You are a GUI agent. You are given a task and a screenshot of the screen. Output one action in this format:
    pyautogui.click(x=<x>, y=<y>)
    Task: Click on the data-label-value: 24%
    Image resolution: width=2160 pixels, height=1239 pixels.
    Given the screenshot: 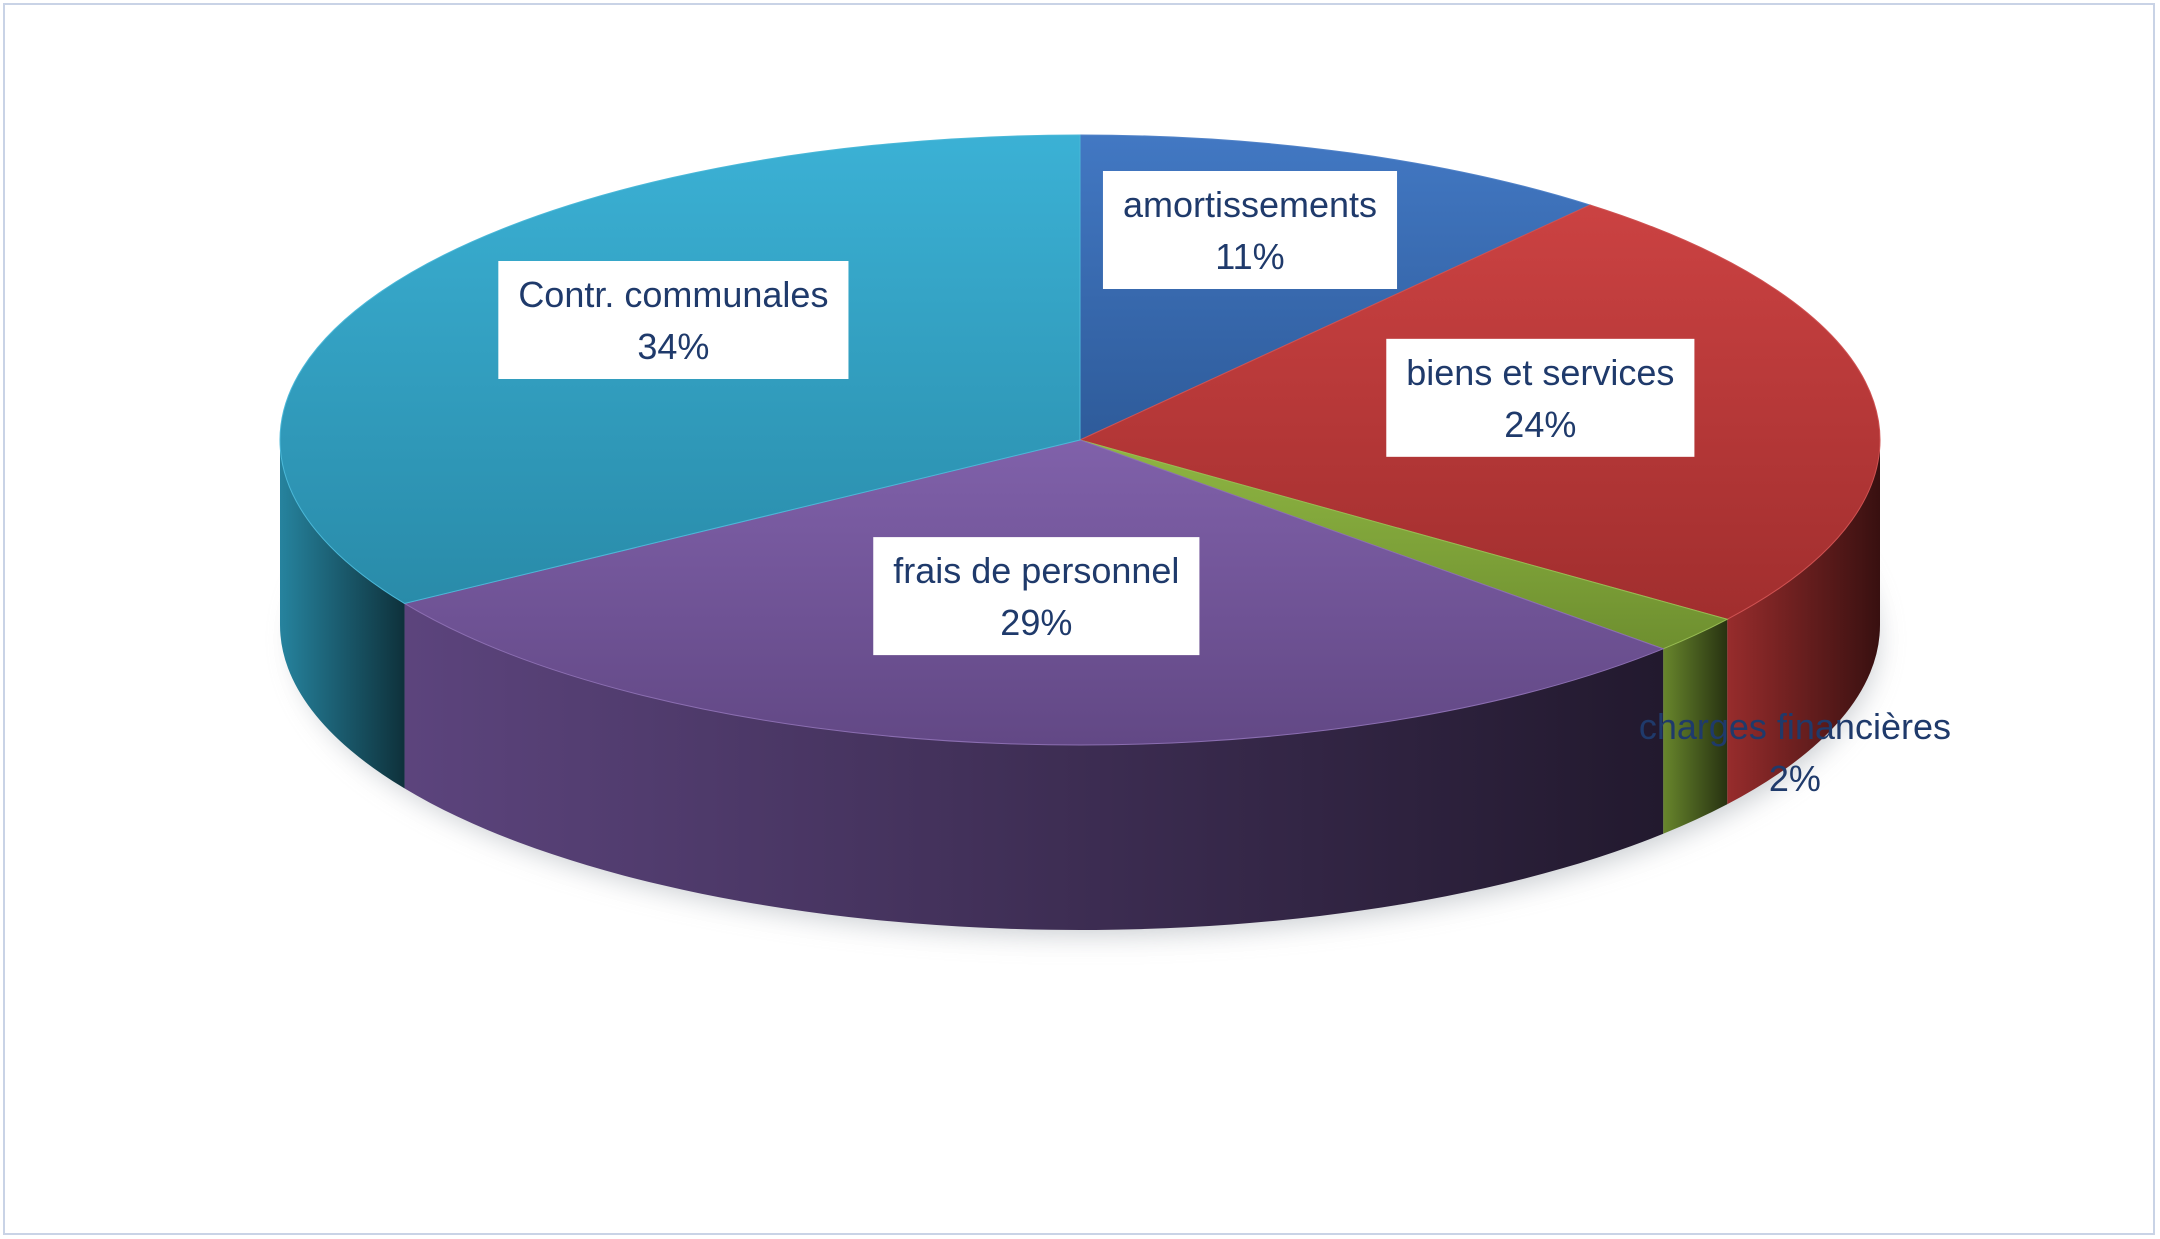 What is the action you would take?
    pyautogui.click(x=1540, y=424)
    